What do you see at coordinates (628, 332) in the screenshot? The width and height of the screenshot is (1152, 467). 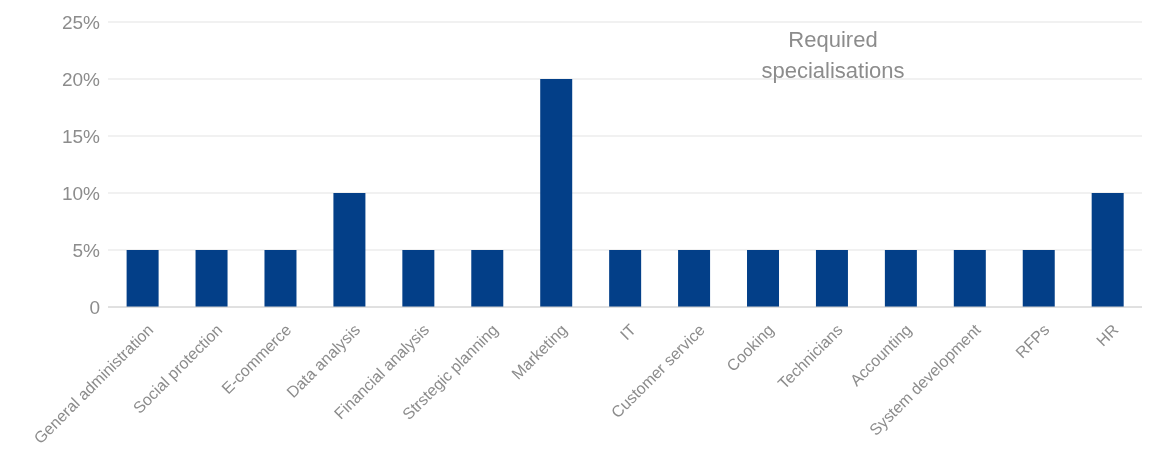 I see `x-tick-label: IT` at bounding box center [628, 332].